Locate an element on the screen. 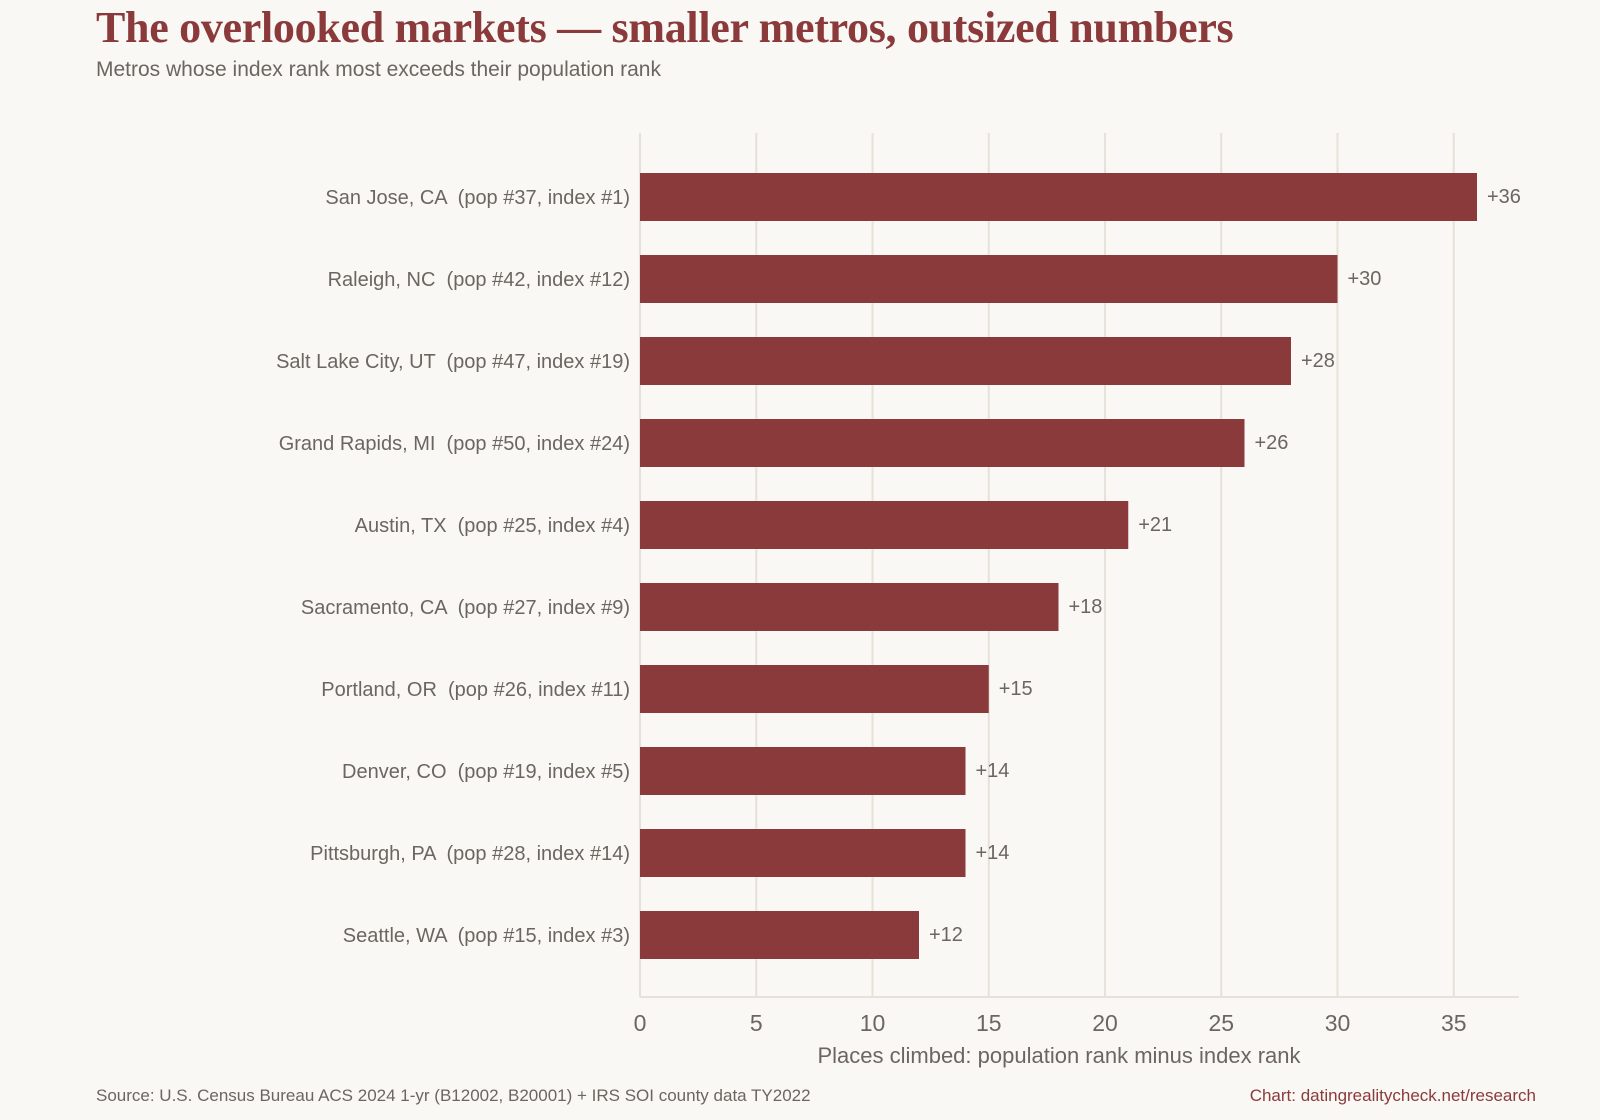 The height and width of the screenshot is (1120, 1600). x-tick-label: 25 is located at coordinates (1221, 1023).